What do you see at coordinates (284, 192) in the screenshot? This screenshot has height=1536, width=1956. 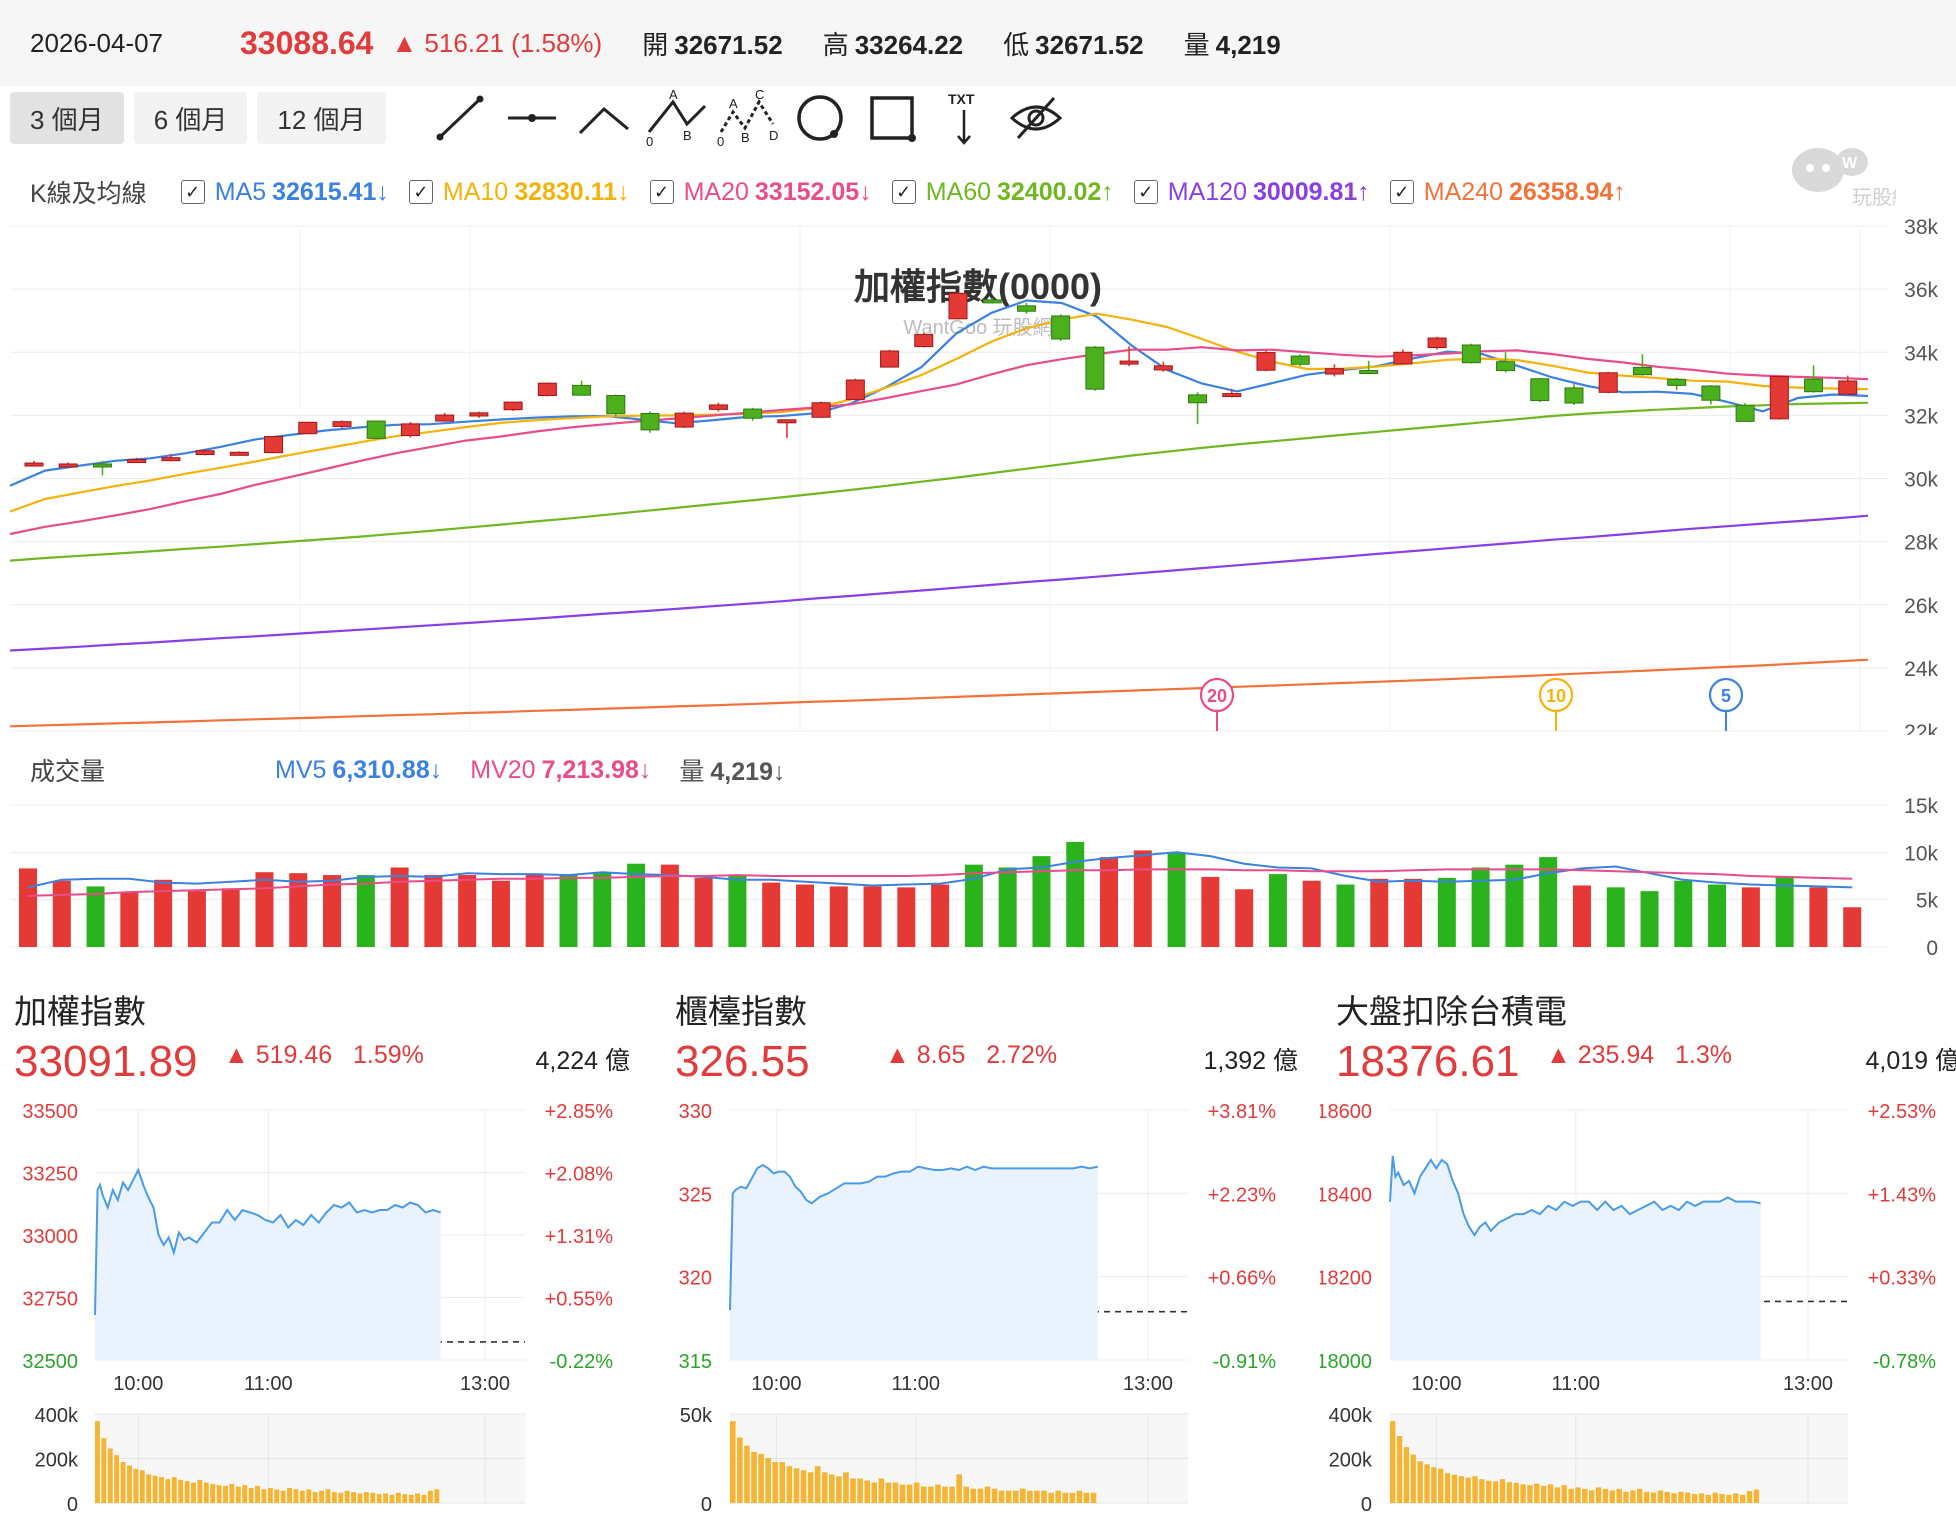 I see `ma5-toggle: ✓ MA5 32615.41 ↓` at bounding box center [284, 192].